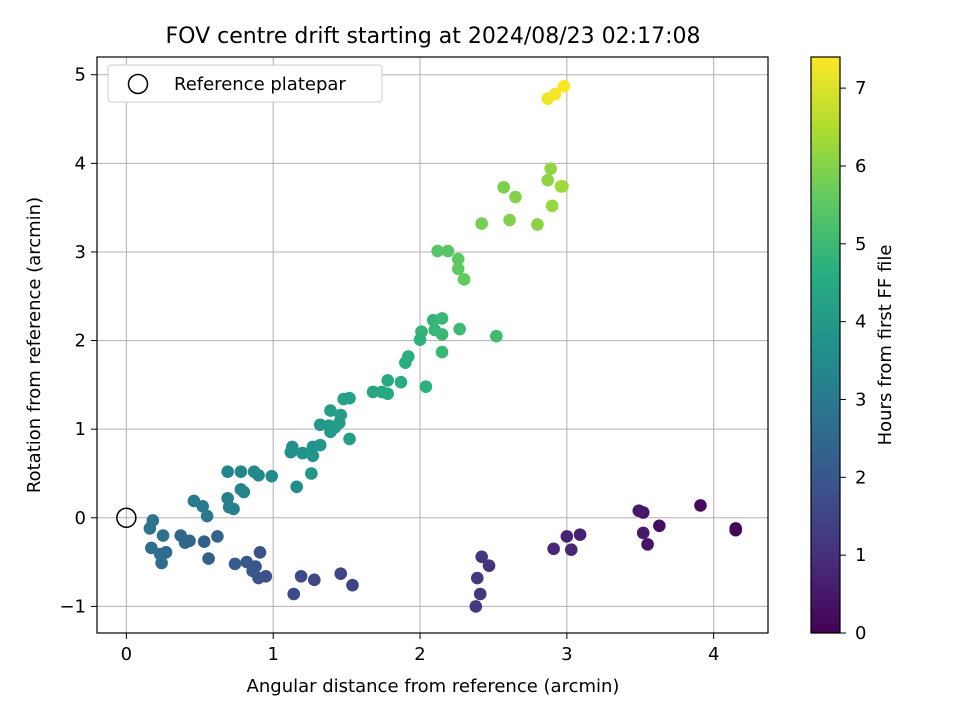 The width and height of the screenshot is (960, 720). I want to click on y-tick-label: −1, so click(72, 606).